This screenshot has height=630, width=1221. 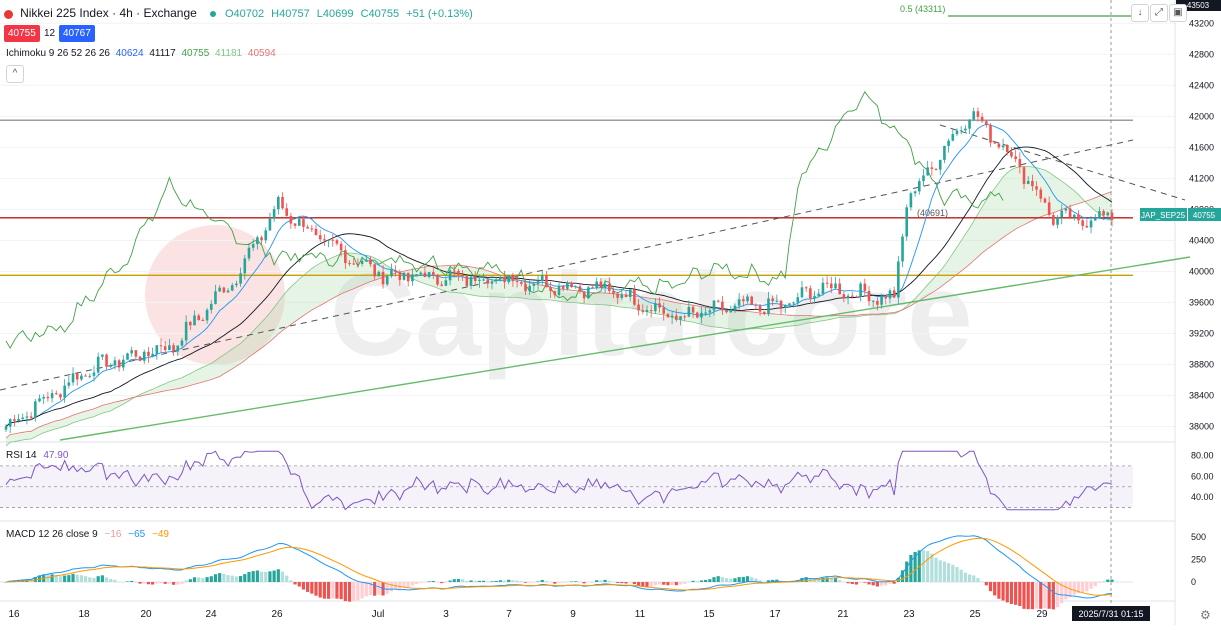 I want to click on date-tick-label: Jul, so click(x=378, y=614).